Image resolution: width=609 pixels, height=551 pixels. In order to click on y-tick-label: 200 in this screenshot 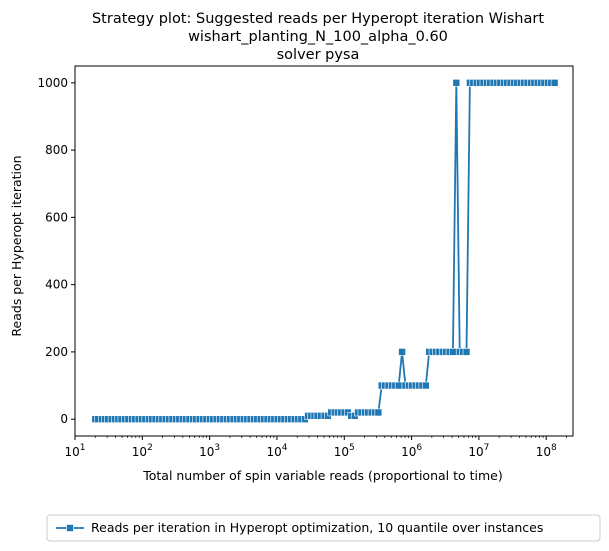, I will do `click(56, 352)`.